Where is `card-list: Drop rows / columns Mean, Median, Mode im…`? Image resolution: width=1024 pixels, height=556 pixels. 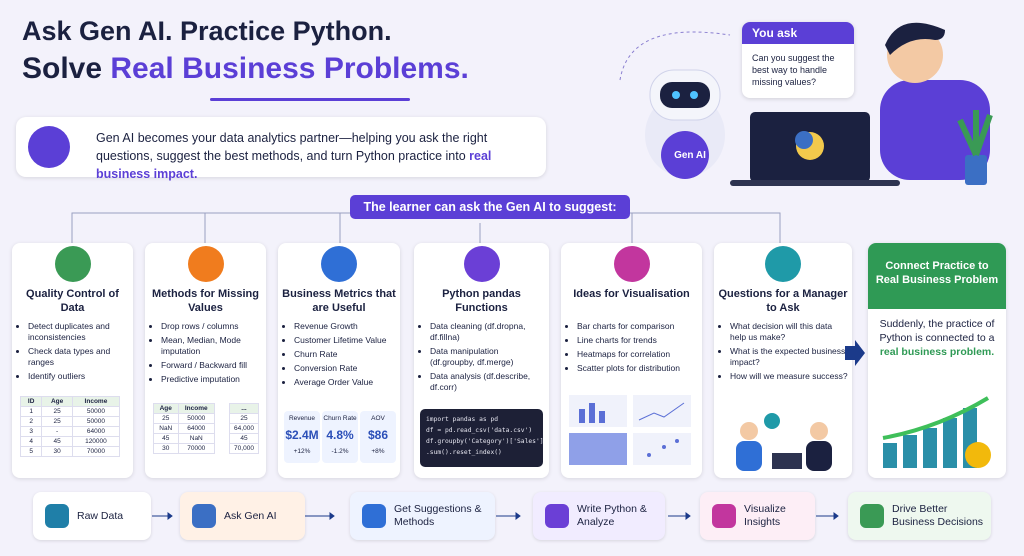 card-list: Drop rows / columns Mean, Median, Mode im… is located at coordinates (206, 354).